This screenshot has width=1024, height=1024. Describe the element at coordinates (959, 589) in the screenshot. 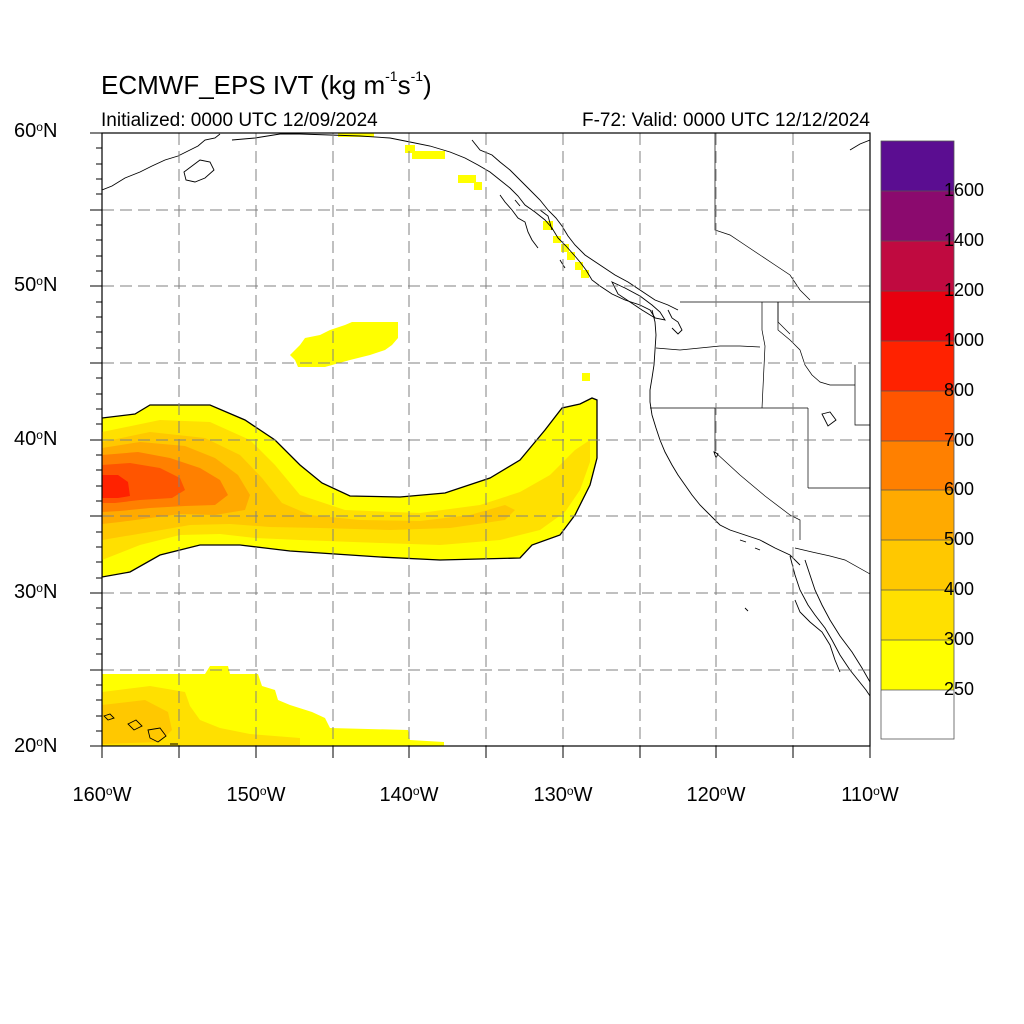

I see `colorbar-label-400: 400` at that location.